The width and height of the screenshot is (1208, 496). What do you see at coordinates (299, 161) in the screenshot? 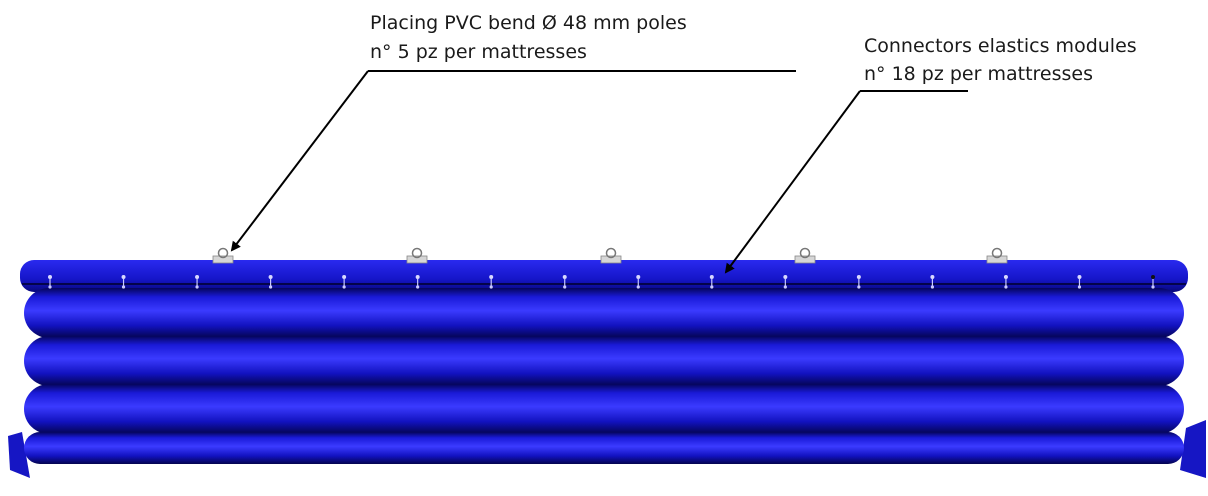
I see `poles-leader-arrow` at bounding box center [299, 161].